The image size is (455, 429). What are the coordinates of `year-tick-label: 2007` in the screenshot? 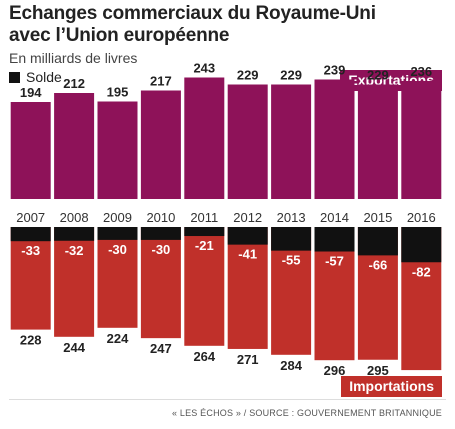 It's located at (30, 217).